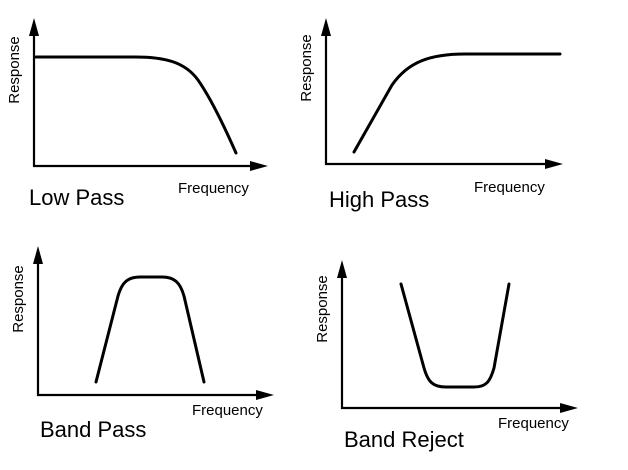 The width and height of the screenshot is (628, 470). Describe the element at coordinates (342, 269) in the screenshot. I see `band-reject-y-arrowhead` at that location.